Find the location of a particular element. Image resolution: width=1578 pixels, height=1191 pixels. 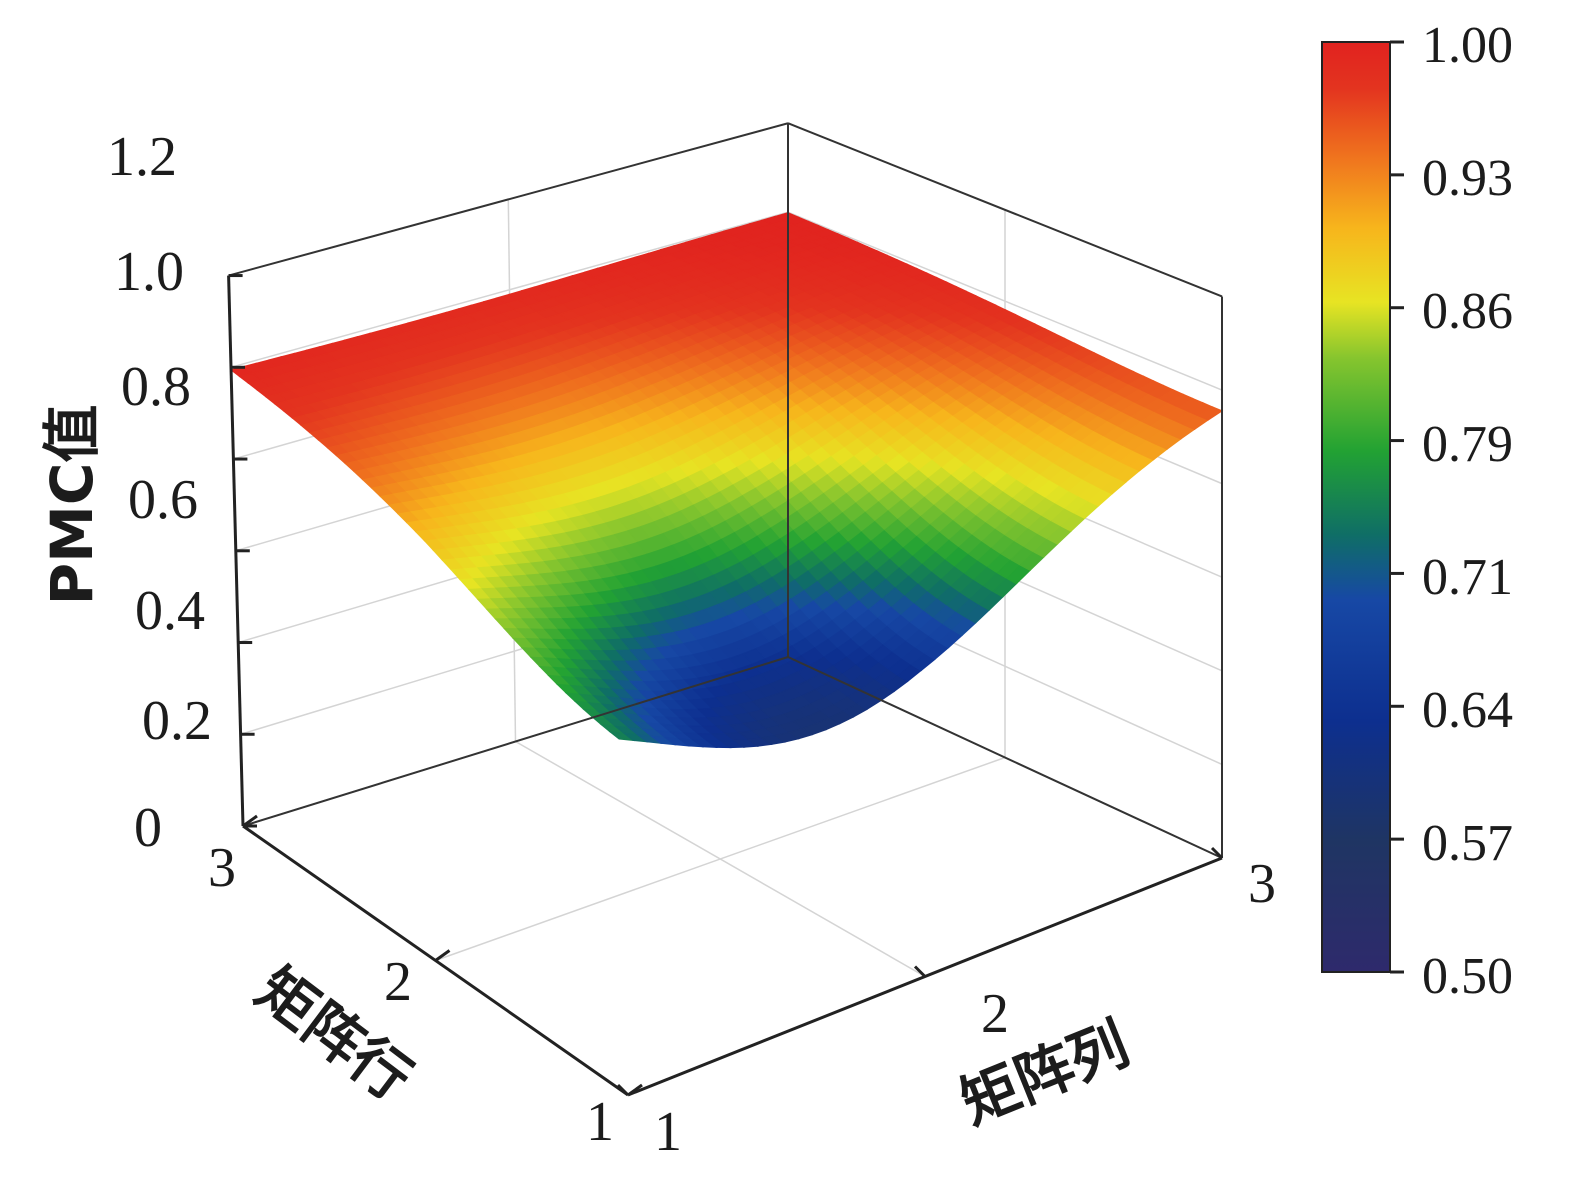

colorbar-tick-label: 0.79 is located at coordinates (1467, 444).